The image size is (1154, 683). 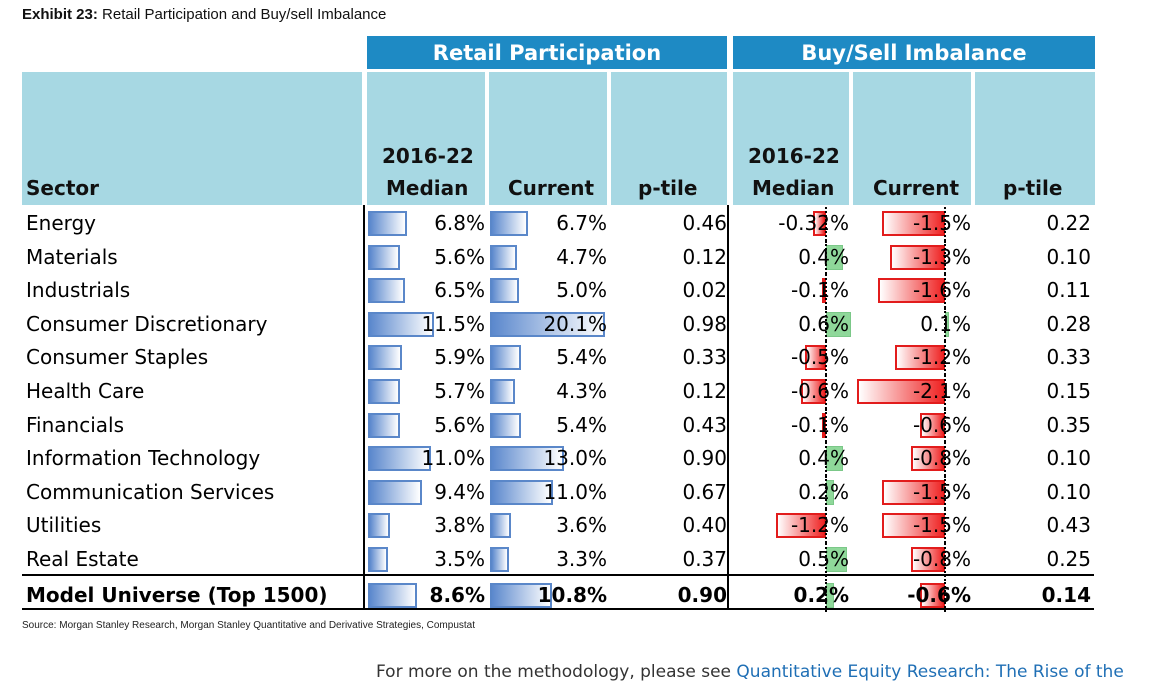 I want to click on table-row: Energy 6.8% 6.7% 0.46 -0.32% -1.5% 0.22, so click(x=577, y=224).